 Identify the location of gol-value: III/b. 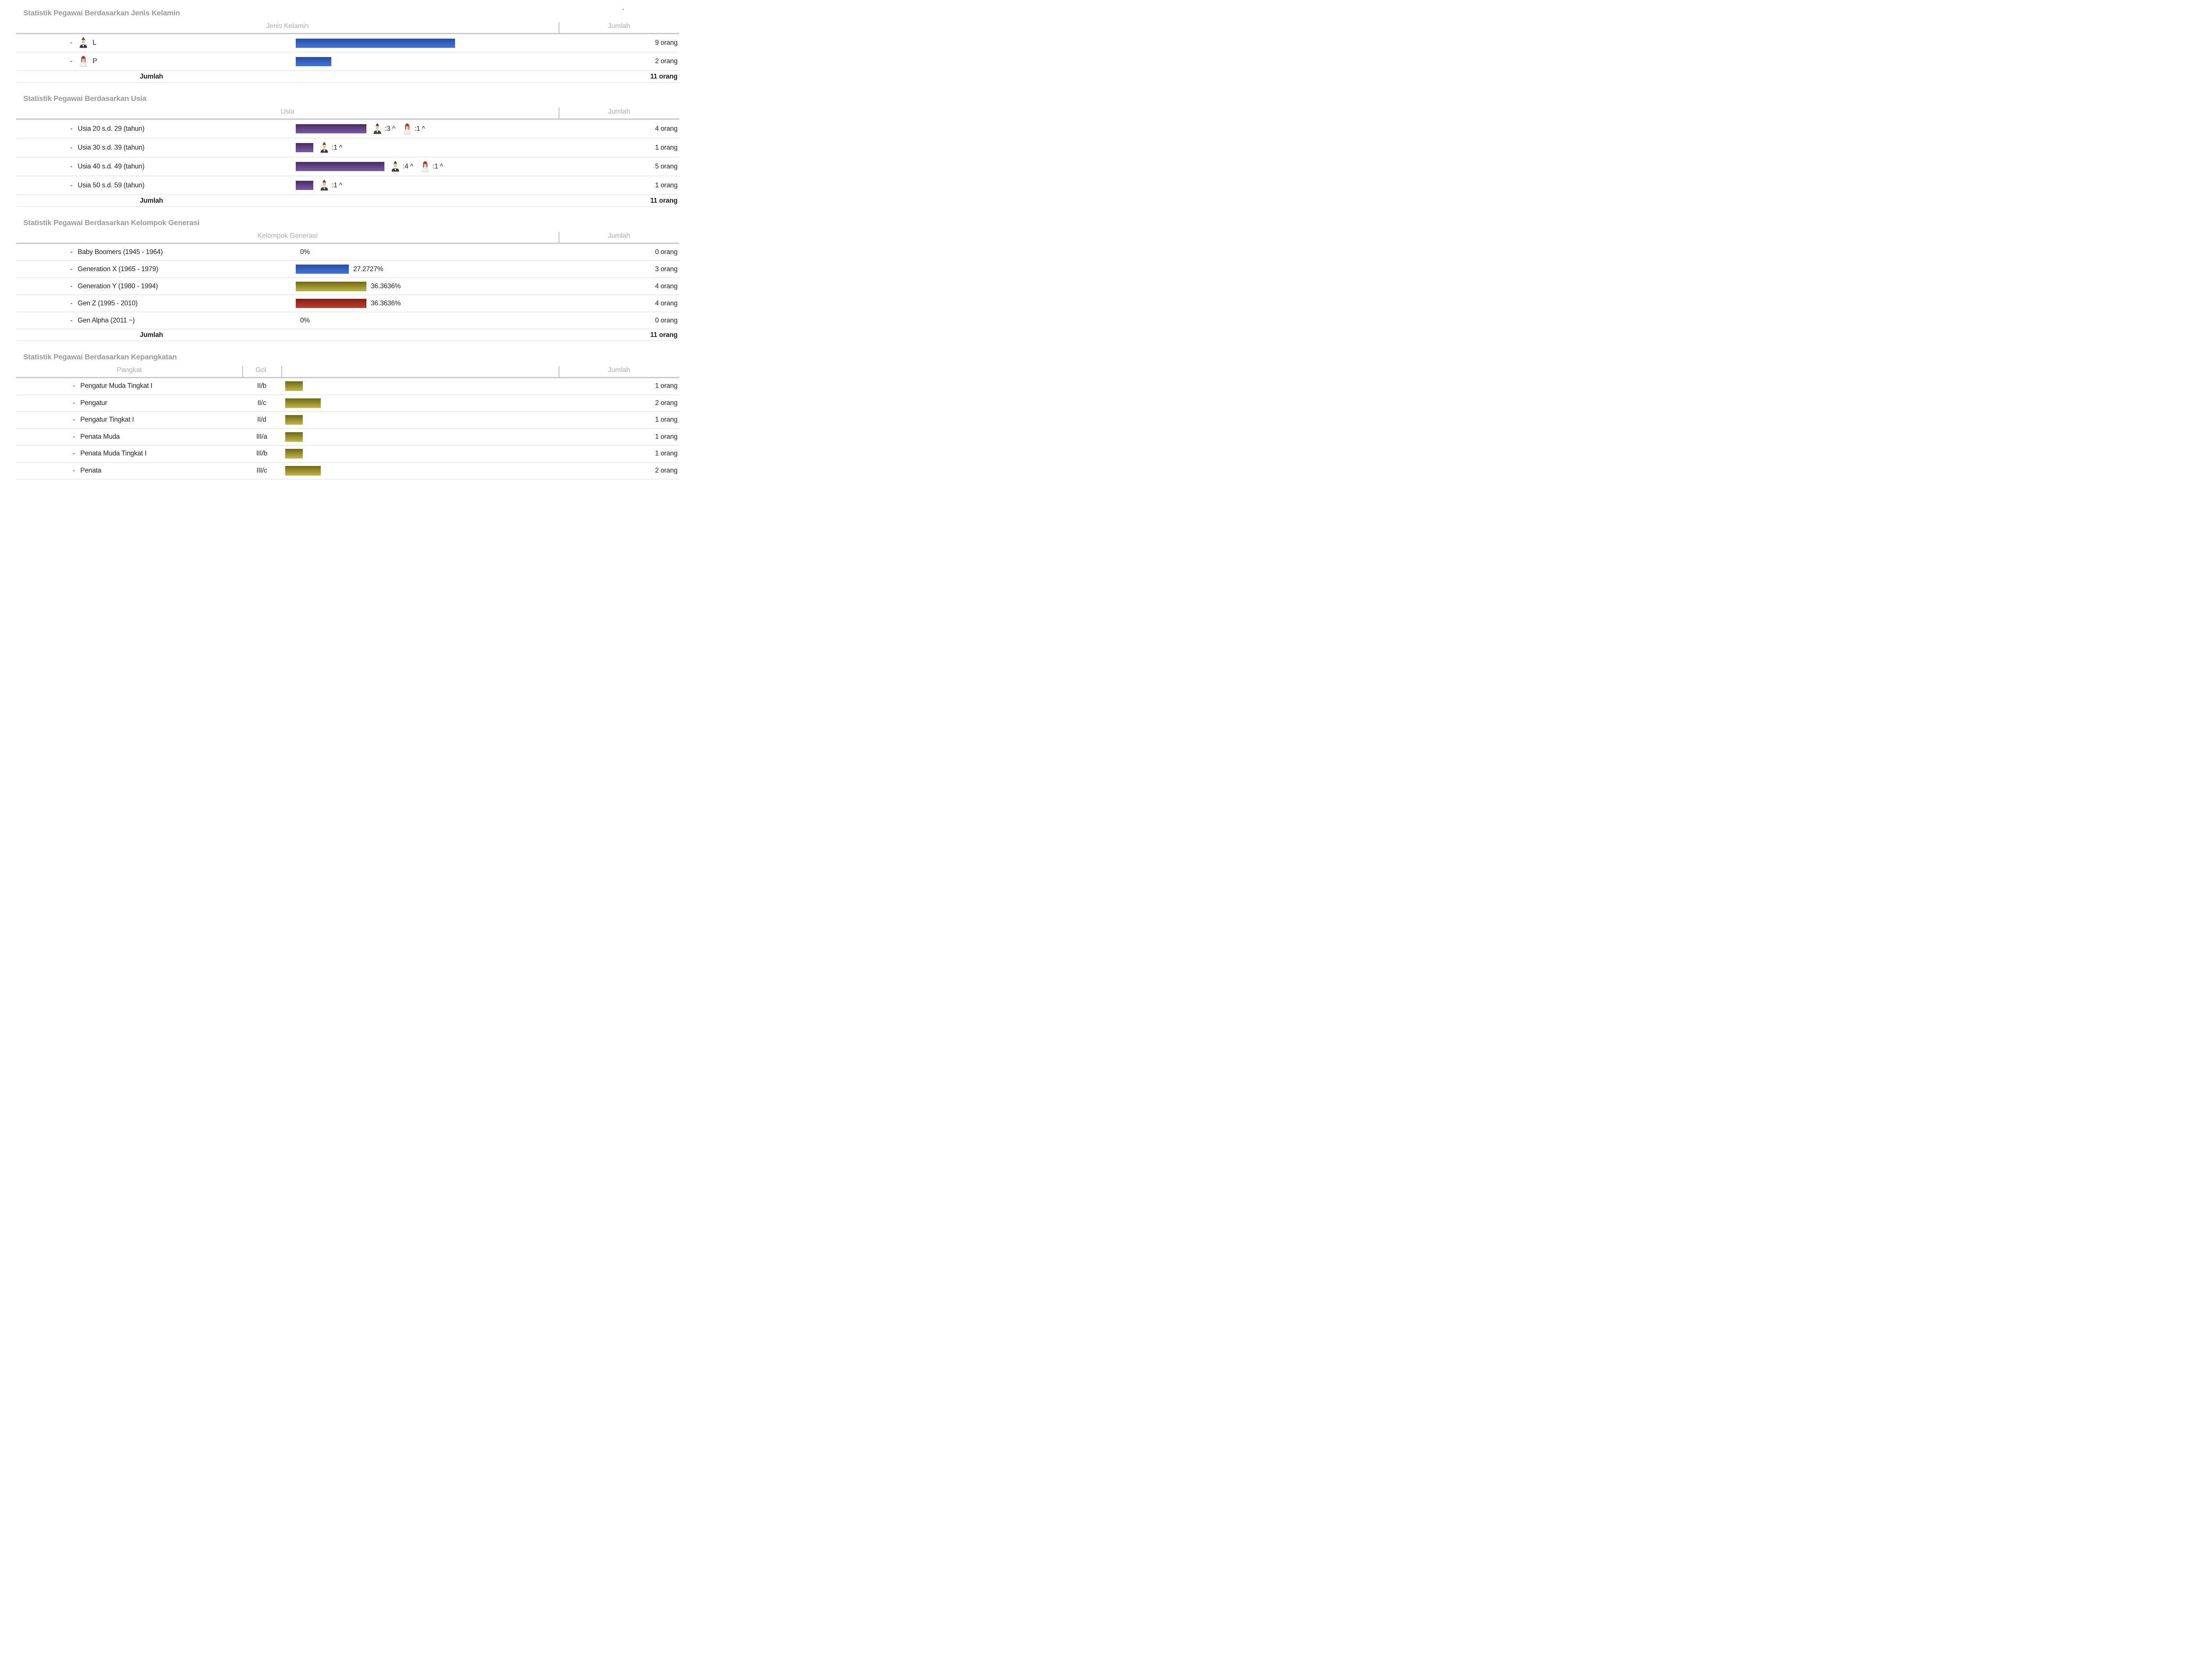
(261, 454).